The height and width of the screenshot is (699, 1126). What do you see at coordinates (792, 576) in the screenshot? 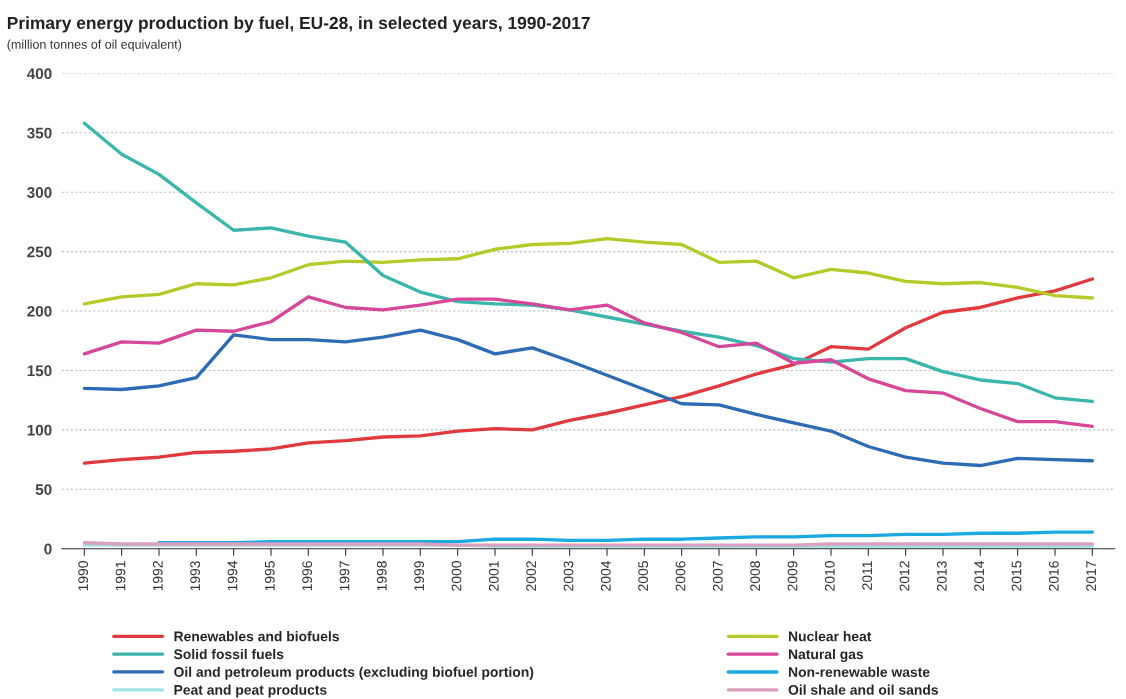
I see `x-tick-label: 2009` at bounding box center [792, 576].